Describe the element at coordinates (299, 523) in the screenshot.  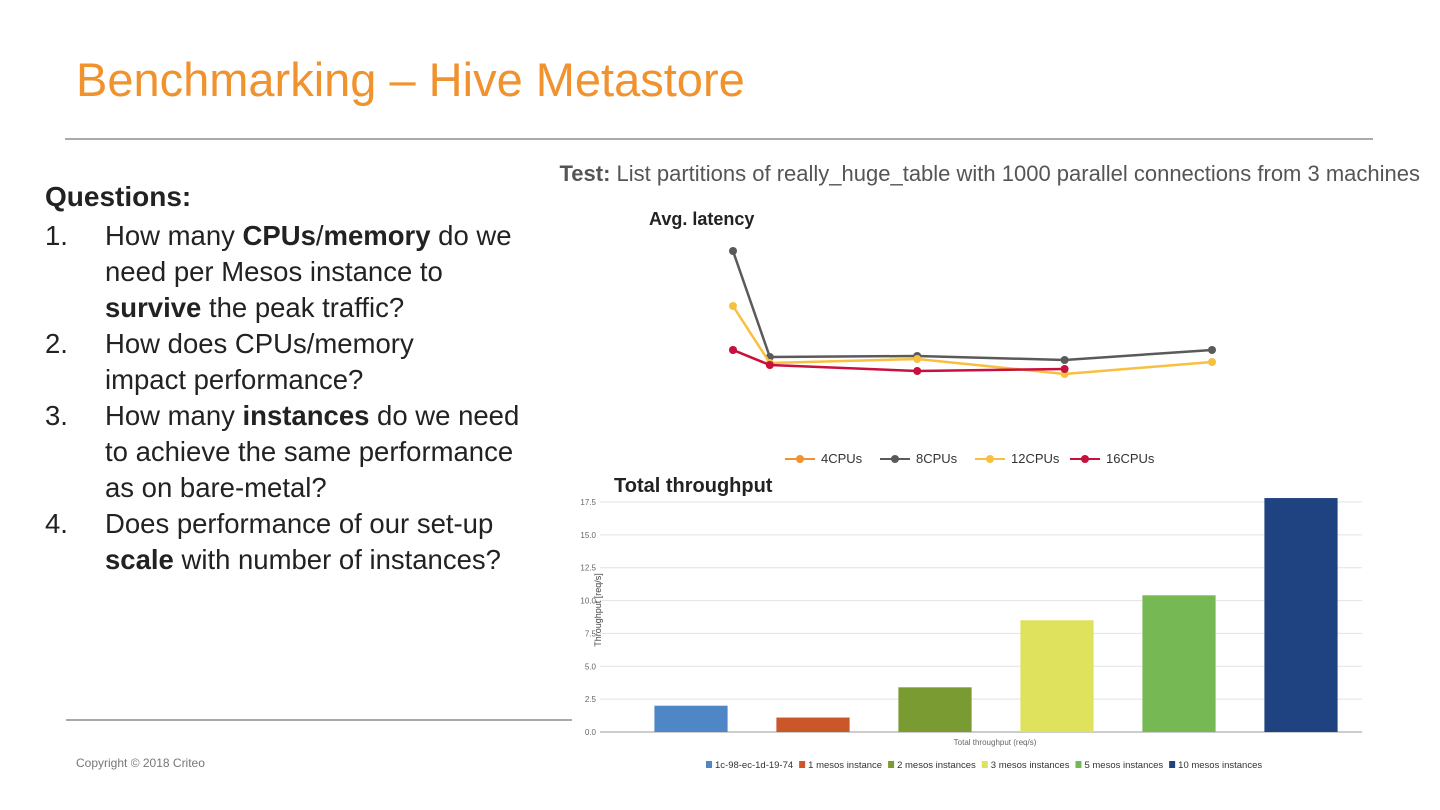
I see `text: Does performance of our set-up` at that location.